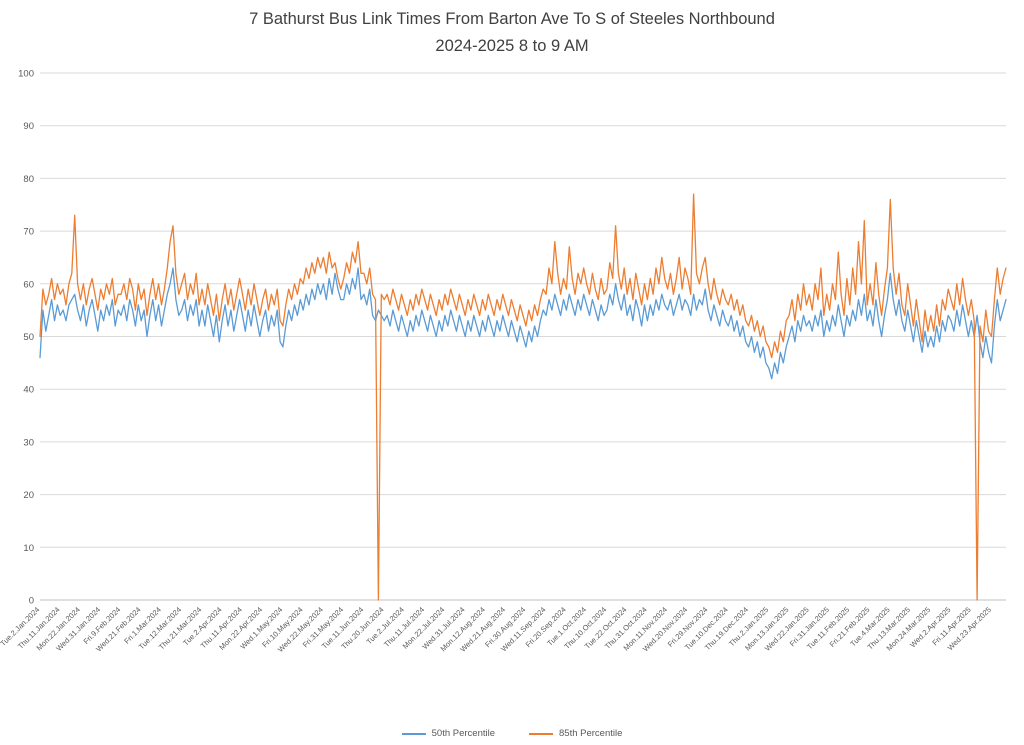  I want to click on legend-line-50th-icon, so click(413, 733).